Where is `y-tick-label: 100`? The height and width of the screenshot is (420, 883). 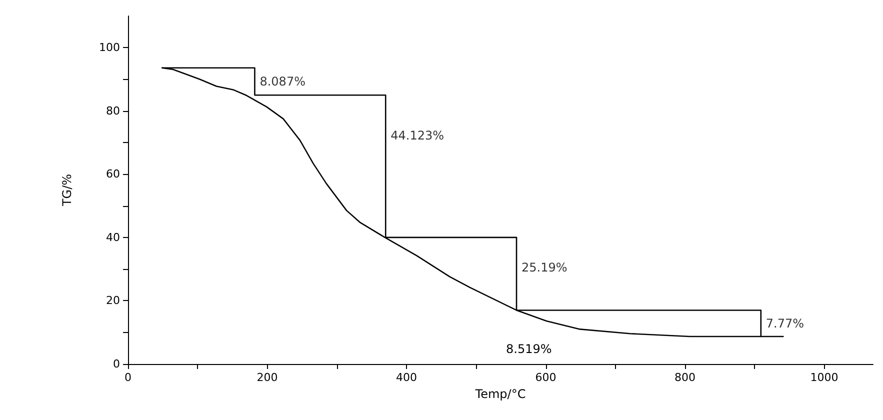 y-tick-label: 100 is located at coordinates (109, 47).